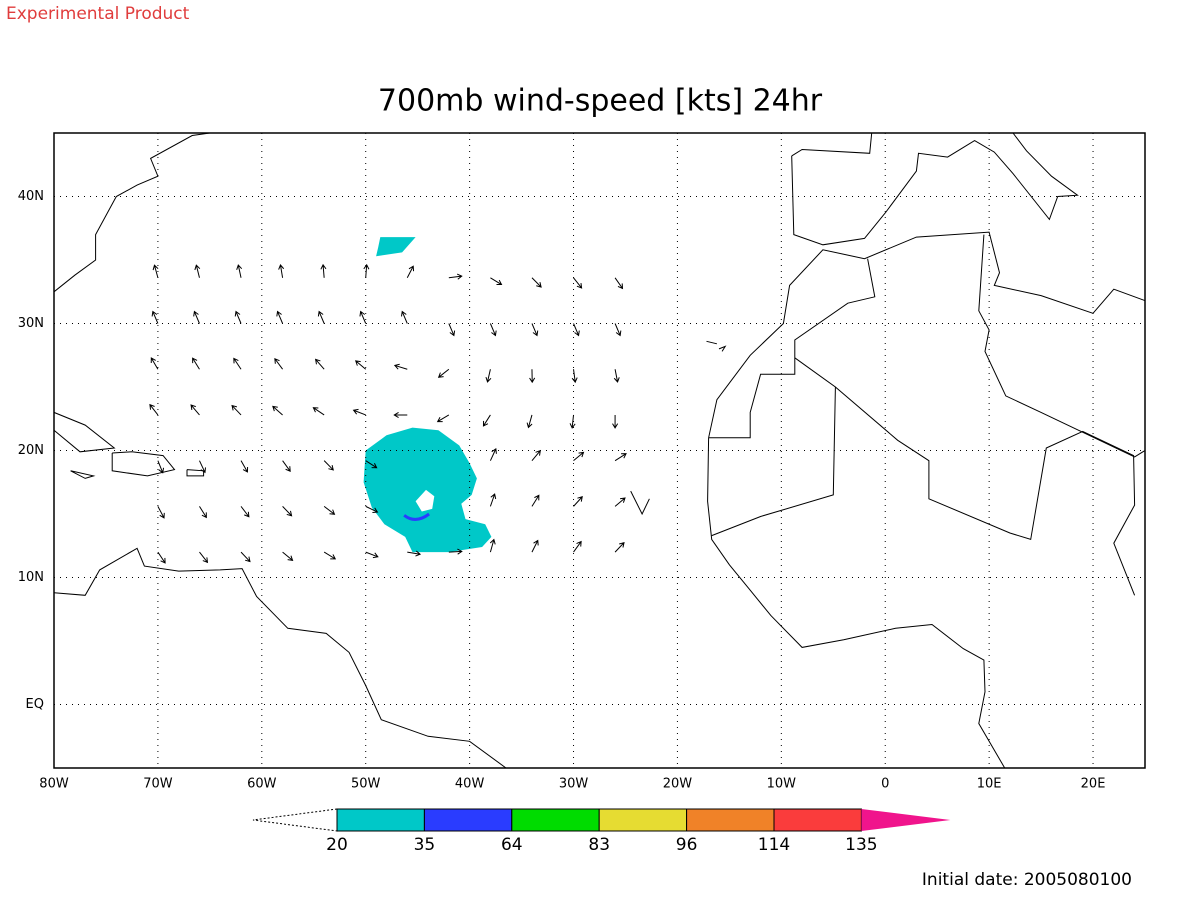 The image size is (1200, 900). Describe the element at coordinates (861, 845) in the screenshot. I see `colorbar-label: 135` at that location.